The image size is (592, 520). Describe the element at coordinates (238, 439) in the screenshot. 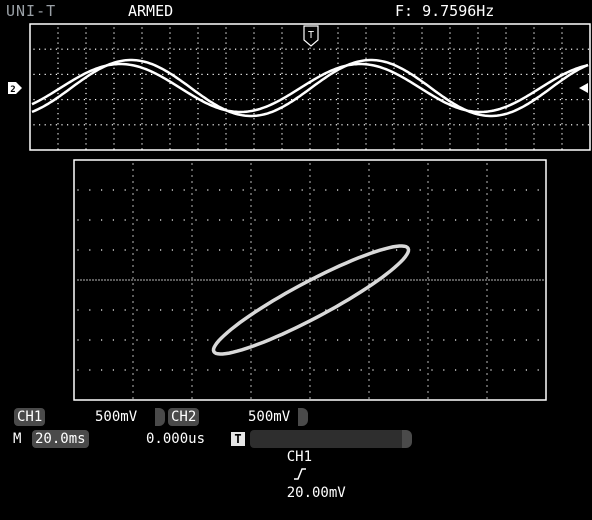

I see `trigger-icon: T` at that location.